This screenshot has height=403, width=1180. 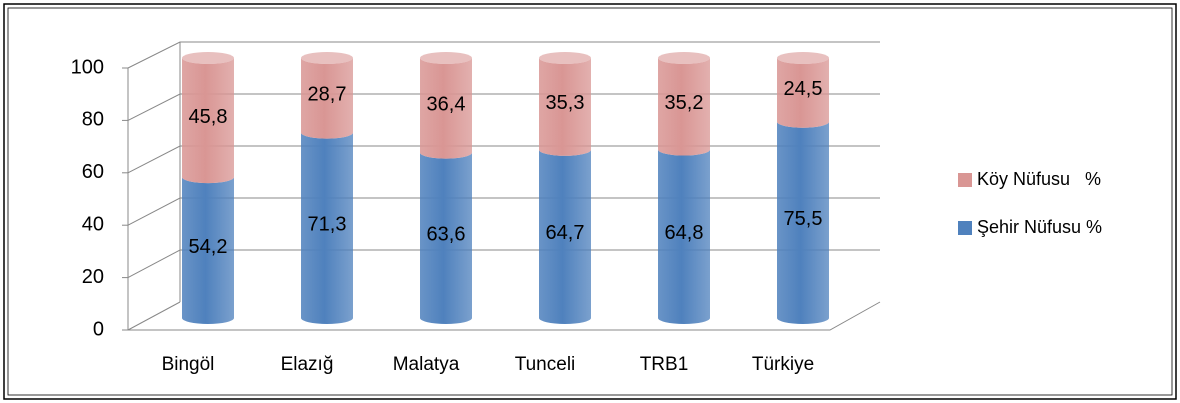 I want to click on legend-label: Şehir Nüfusu %, so click(x=1039, y=227).